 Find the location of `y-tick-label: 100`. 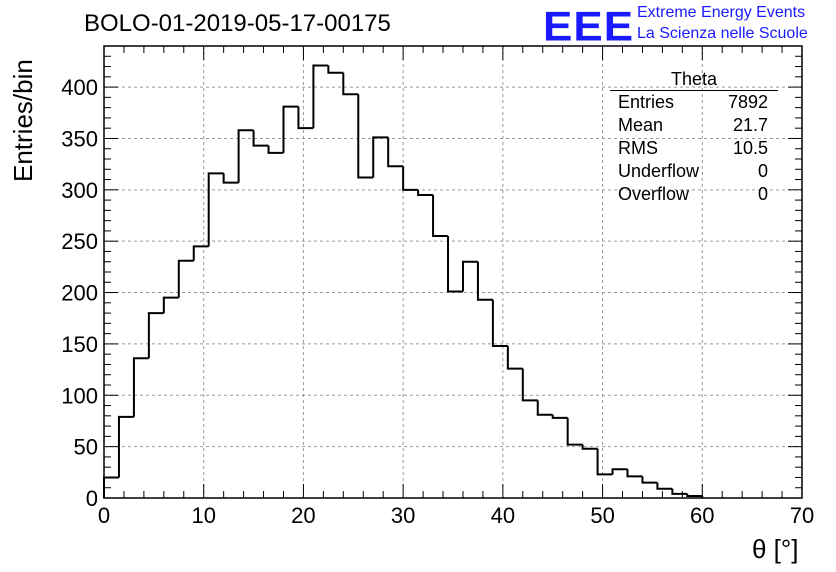

y-tick-label: 100 is located at coordinates (79, 395).